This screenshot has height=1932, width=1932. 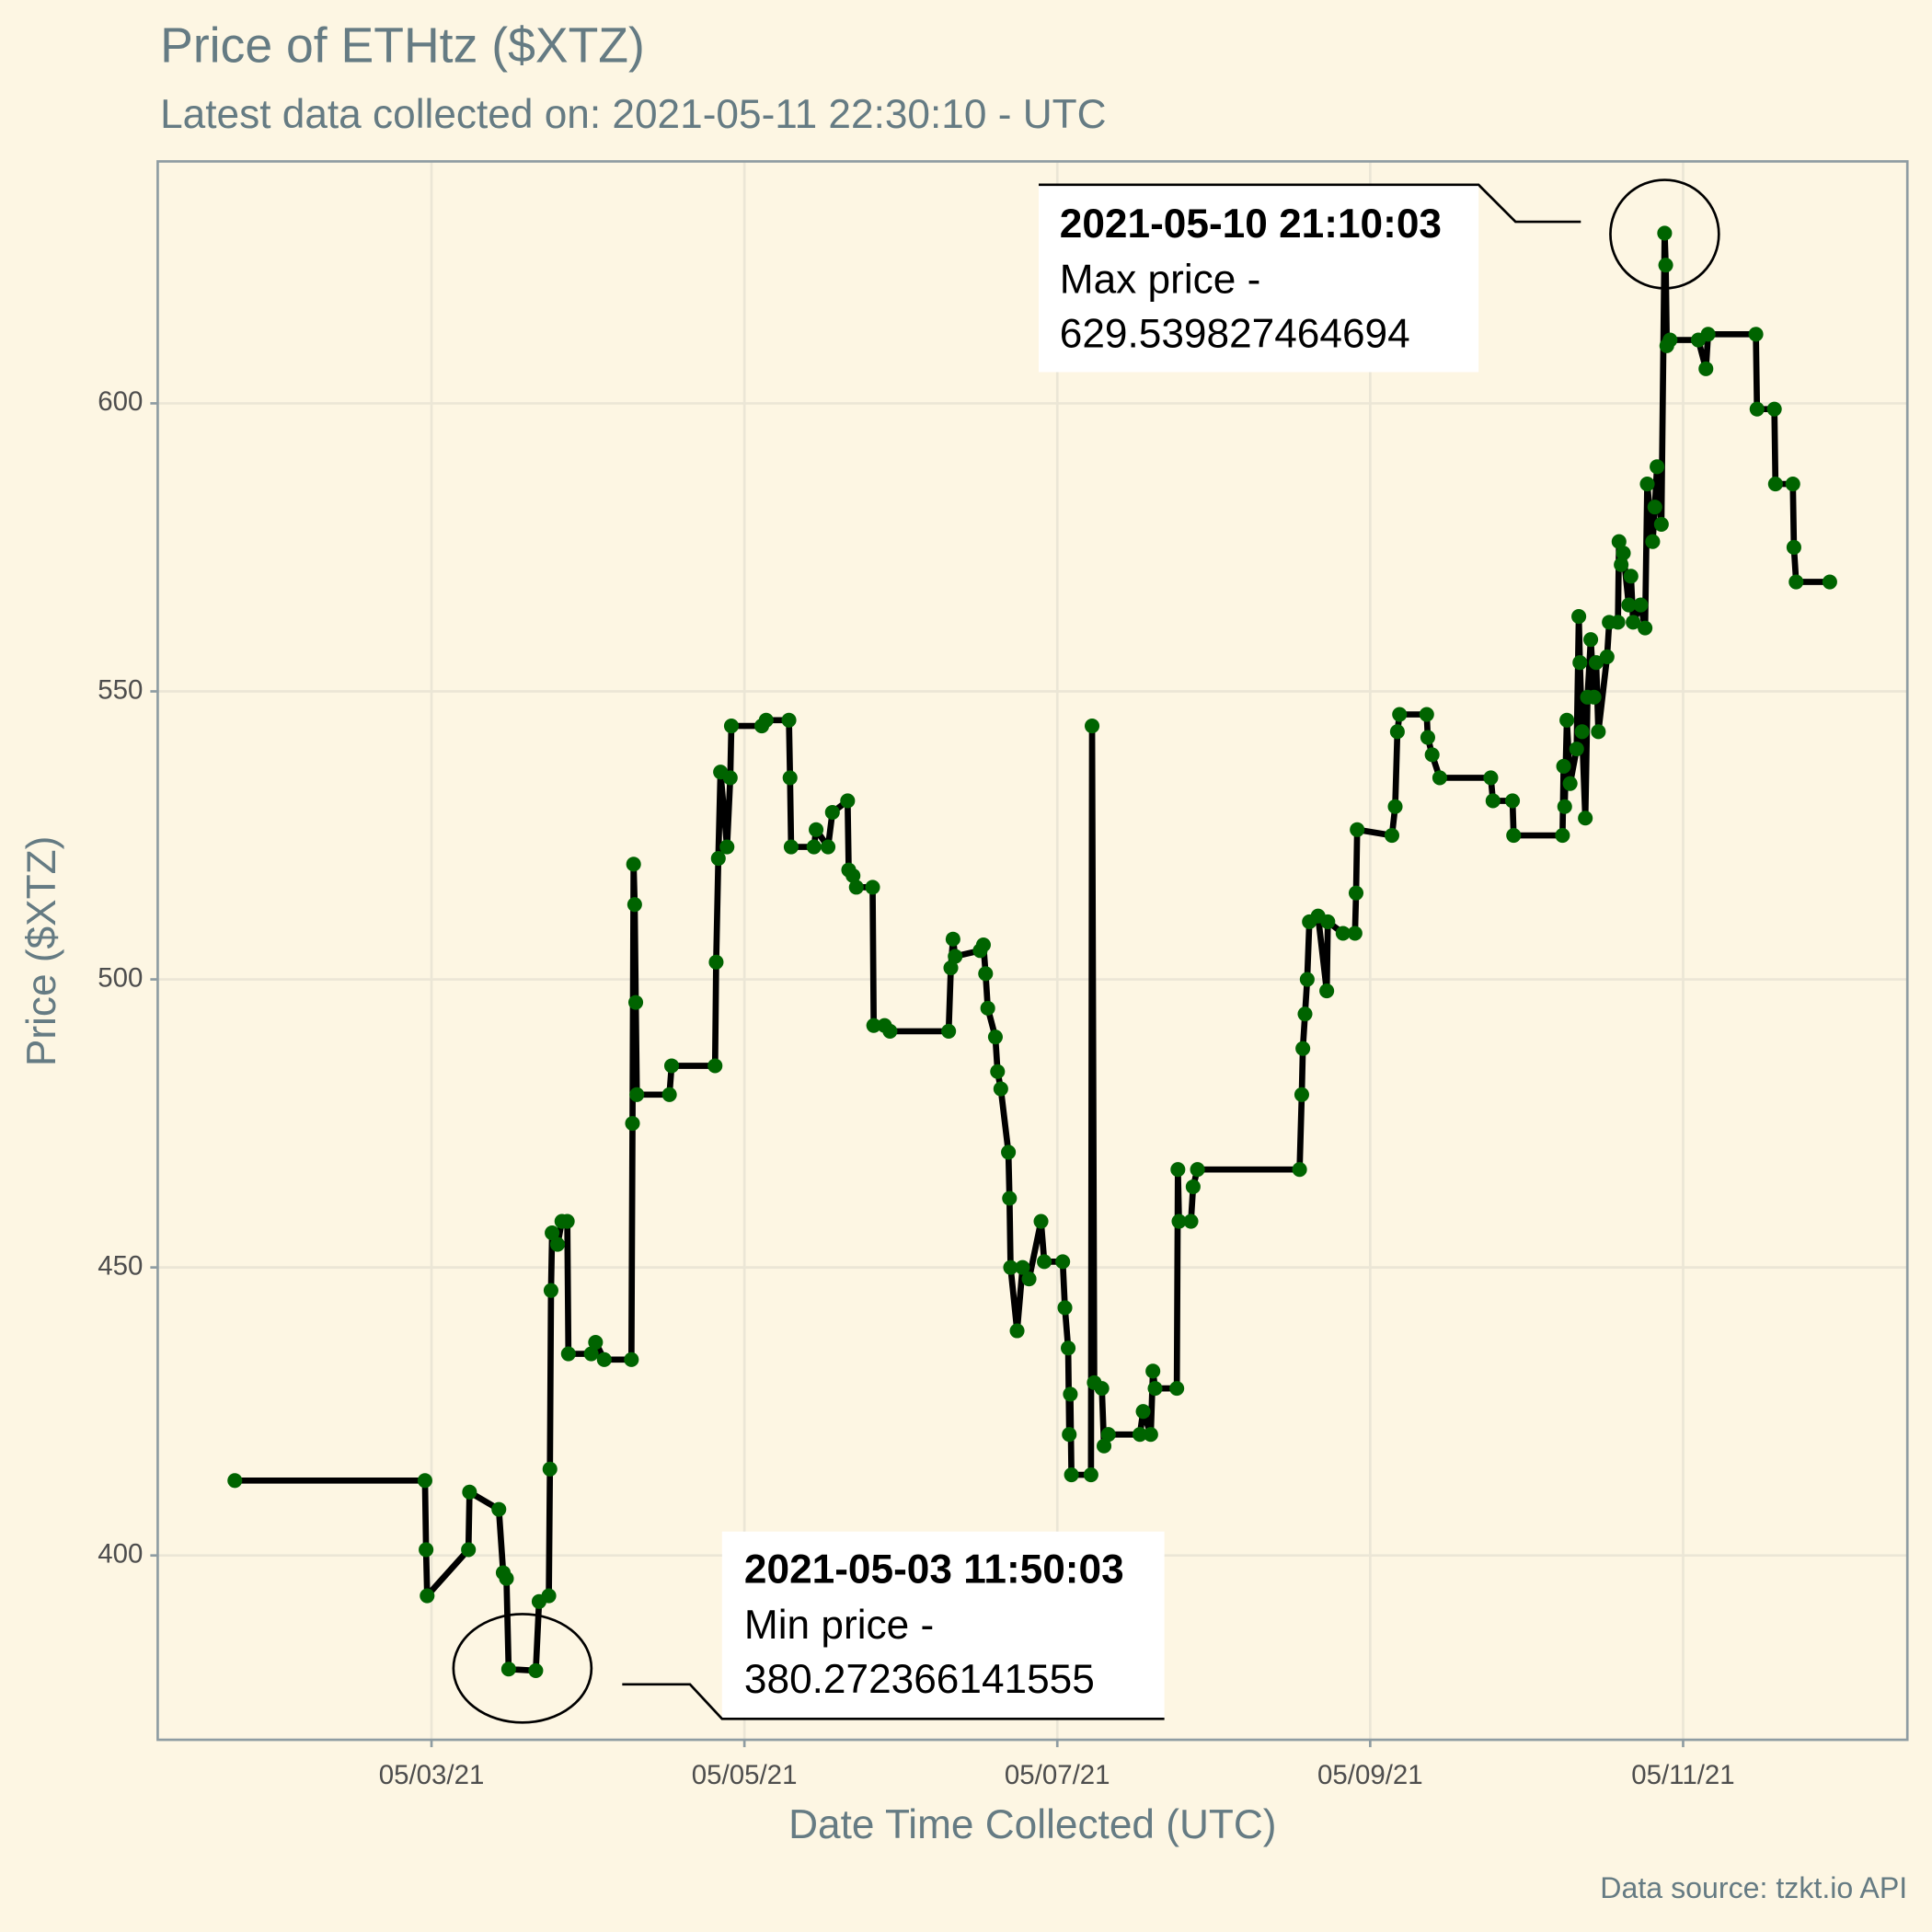 I want to click on annotation-box, so click(x=943, y=1624).